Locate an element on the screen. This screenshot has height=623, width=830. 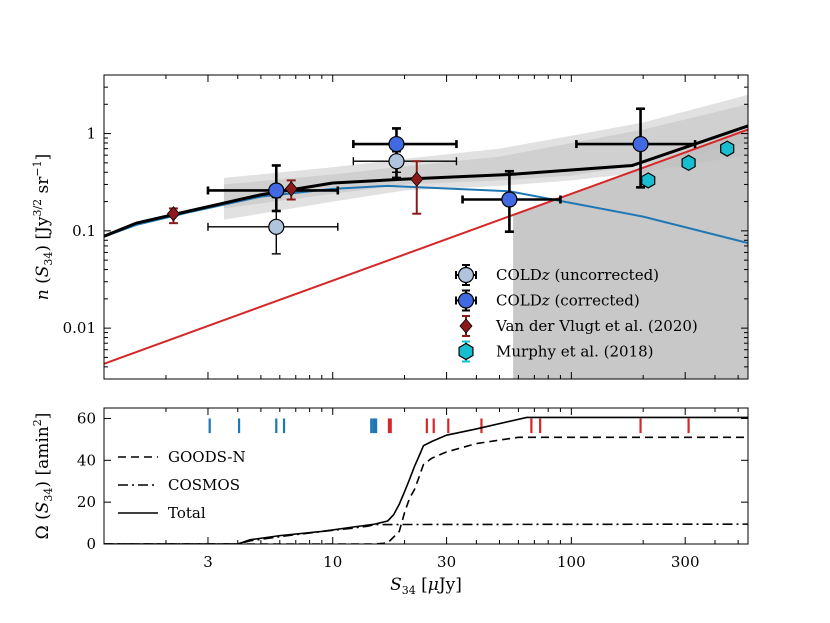
legend-item-0: COLDz (uncorrected) is located at coordinates (557, 275).